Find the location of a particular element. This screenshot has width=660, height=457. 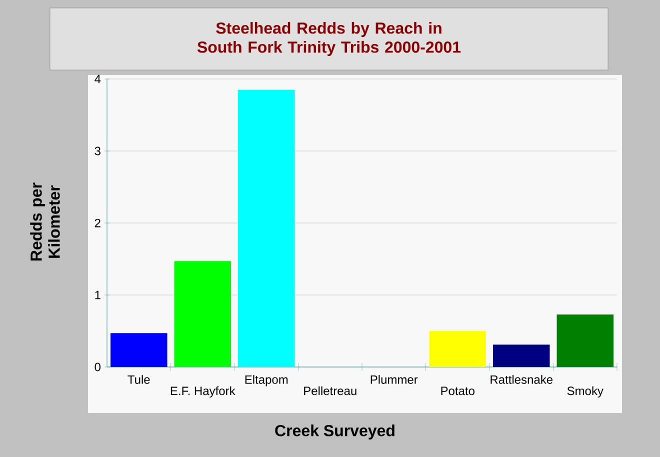

y-tick-label: 3 is located at coordinates (97, 151).